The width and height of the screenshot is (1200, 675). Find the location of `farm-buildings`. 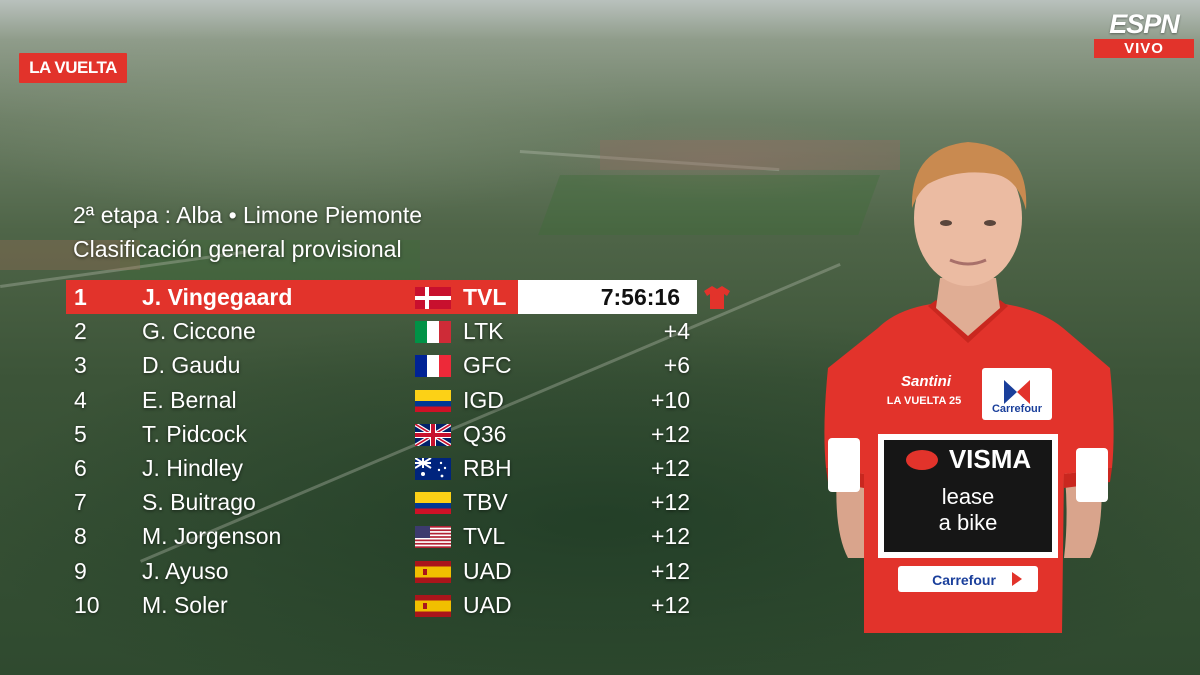

farm-buildings is located at coordinates (70, 255).